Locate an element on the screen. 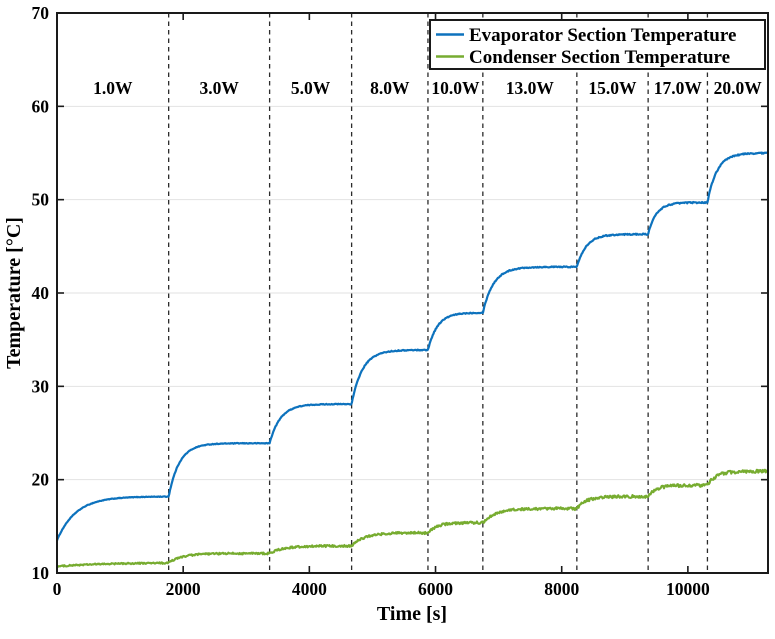  x-tick-label: 0 is located at coordinates (57, 589).